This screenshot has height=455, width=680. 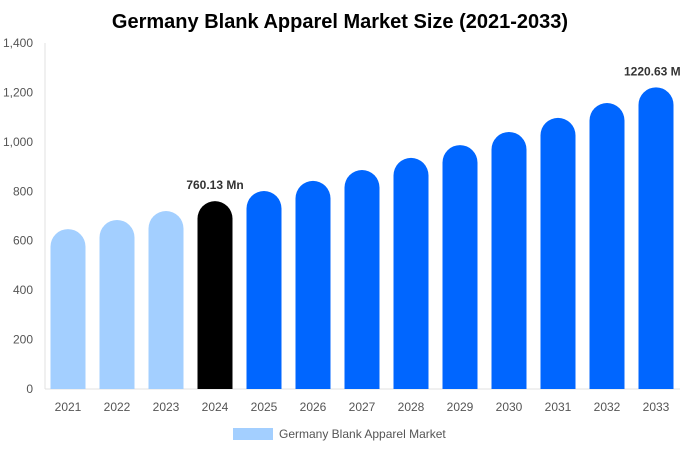 I want to click on bar-2025, so click(x=264, y=290).